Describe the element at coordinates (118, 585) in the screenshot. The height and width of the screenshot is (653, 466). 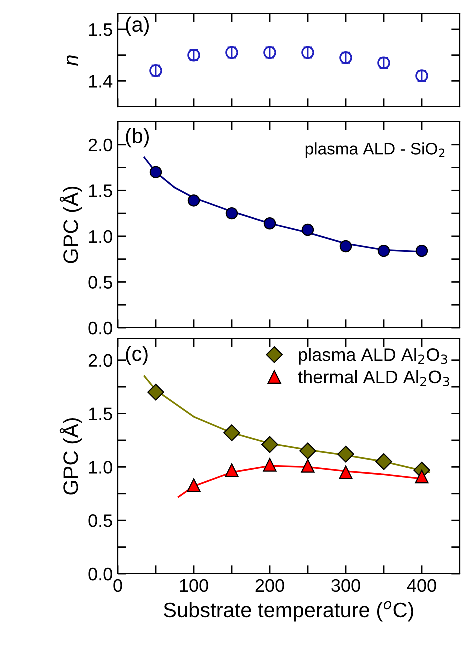
I see `x-tick-label: 0` at that location.